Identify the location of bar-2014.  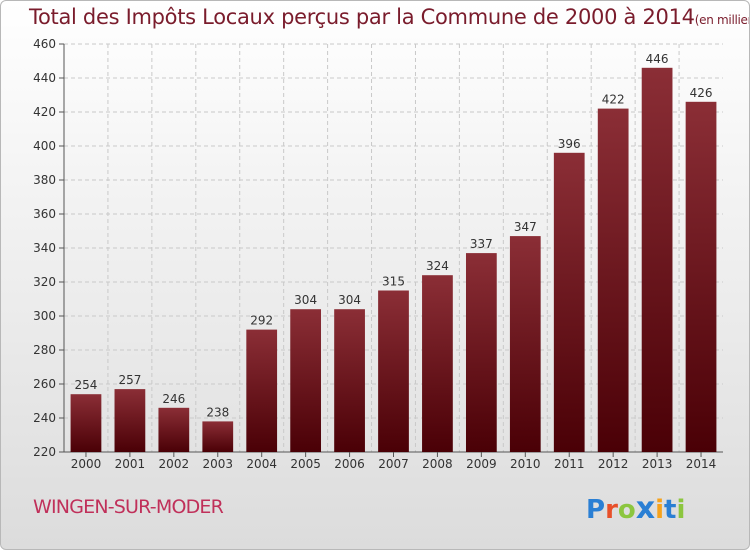
(701, 277).